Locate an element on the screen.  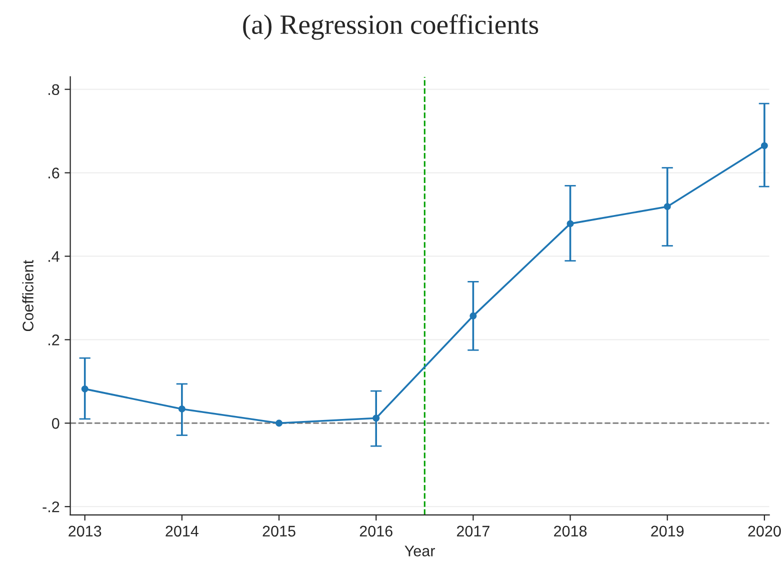
y-tick-label: .6 is located at coordinates (54, 173).